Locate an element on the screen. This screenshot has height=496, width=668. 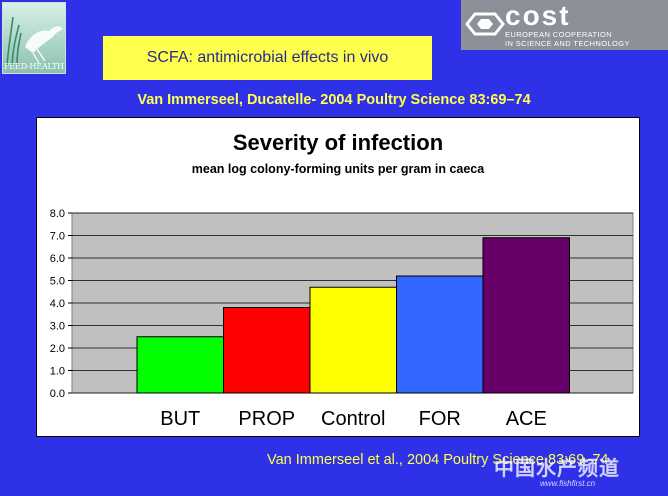
bar-ace is located at coordinates (526, 315).